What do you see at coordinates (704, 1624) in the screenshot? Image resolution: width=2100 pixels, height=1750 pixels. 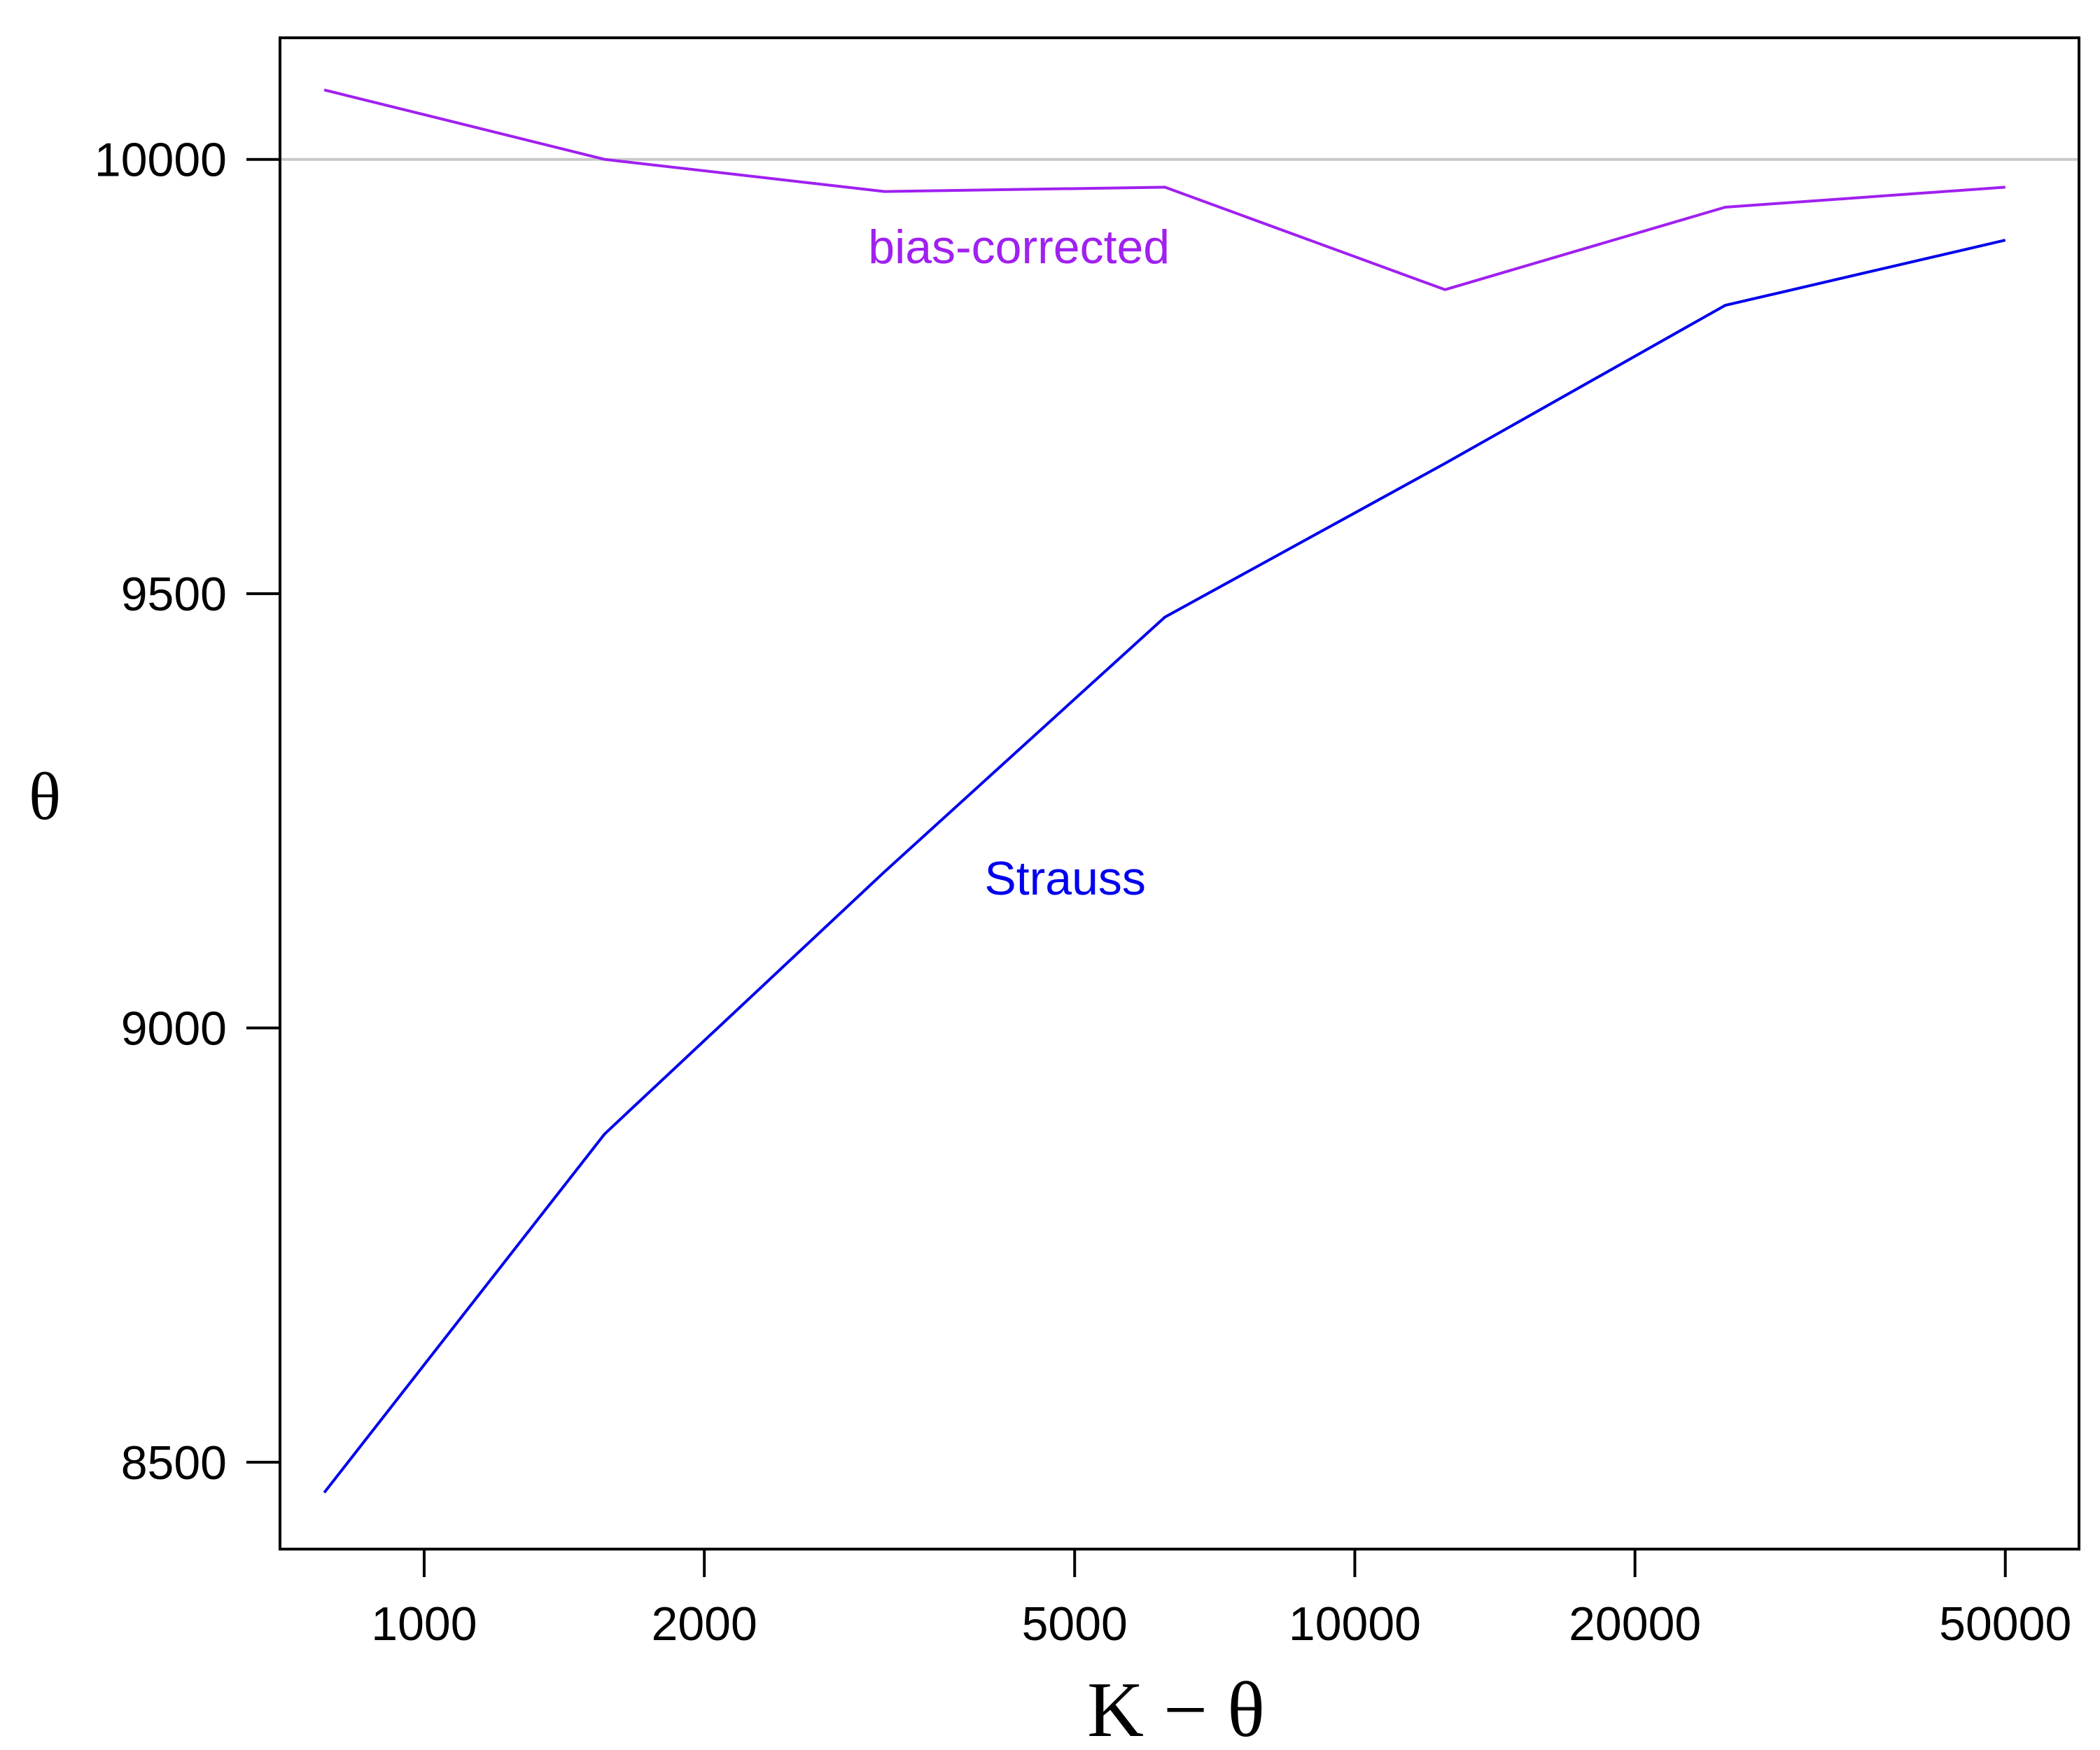 I see `x-tick-label-2000: 2000` at bounding box center [704, 1624].